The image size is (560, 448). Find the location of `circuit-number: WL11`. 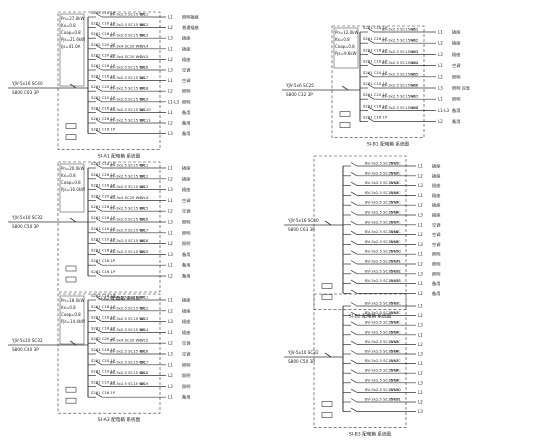

circuit-number: WL11 is located at coordinates (145, 120).